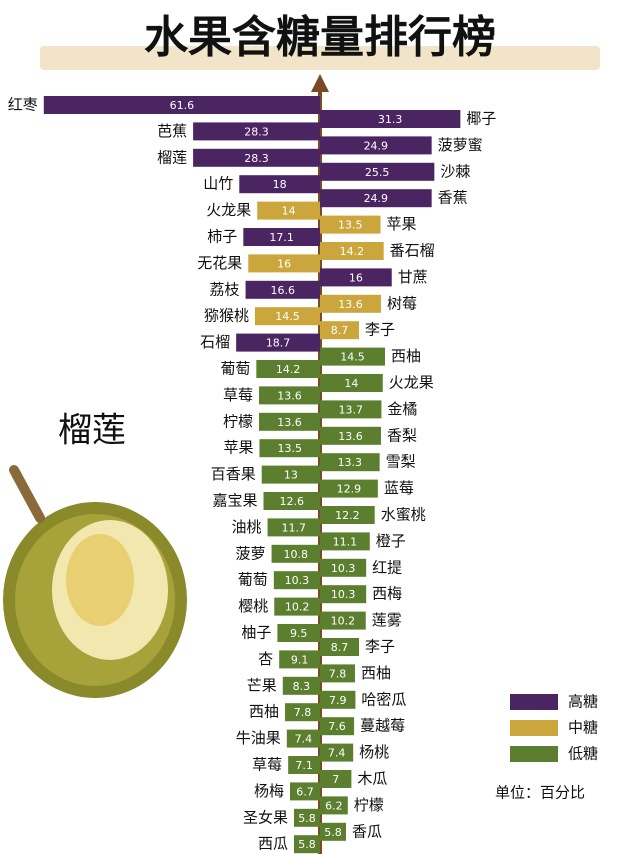 The image size is (640, 854). Describe the element at coordinates (387, 567) in the screenshot. I see `category-label: 红提` at that location.